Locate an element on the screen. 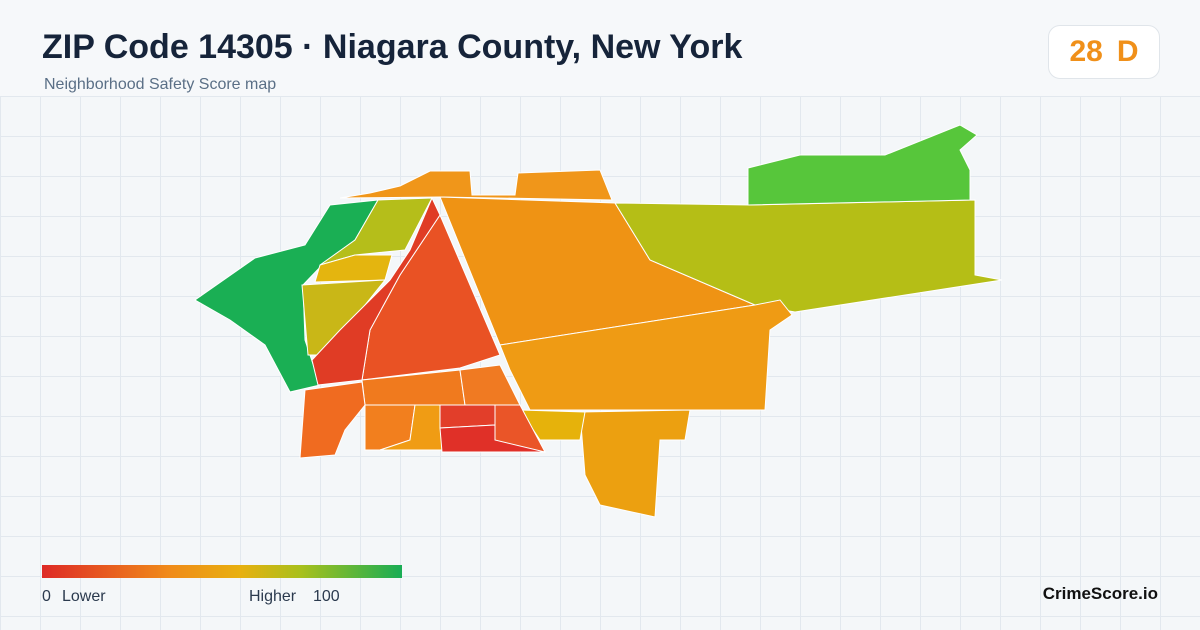 This screenshot has width=1200, height=630. score-badge: 28 D is located at coordinates (1104, 52).